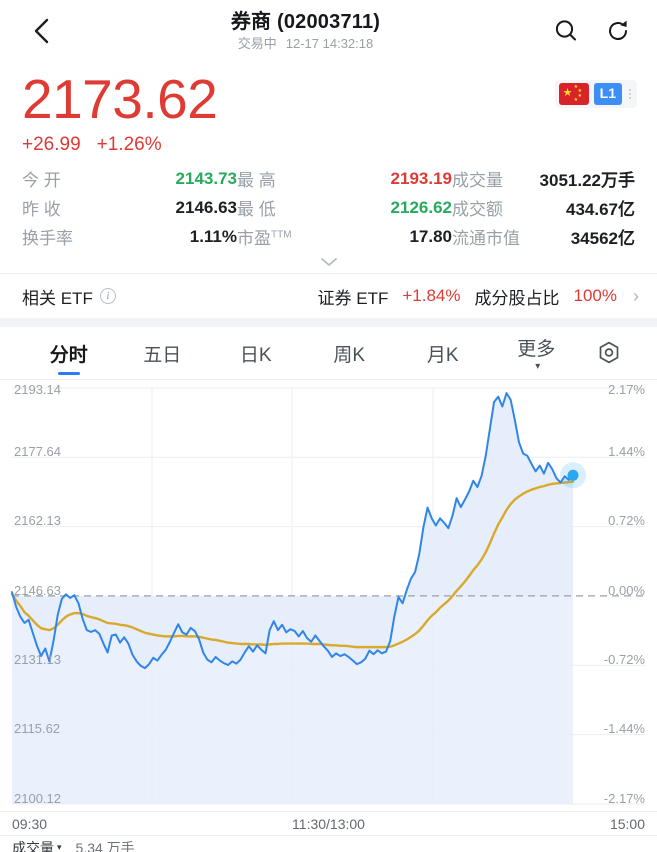 This screenshot has height=852, width=657. I want to click on change-absolute: +26.99, so click(51, 145).